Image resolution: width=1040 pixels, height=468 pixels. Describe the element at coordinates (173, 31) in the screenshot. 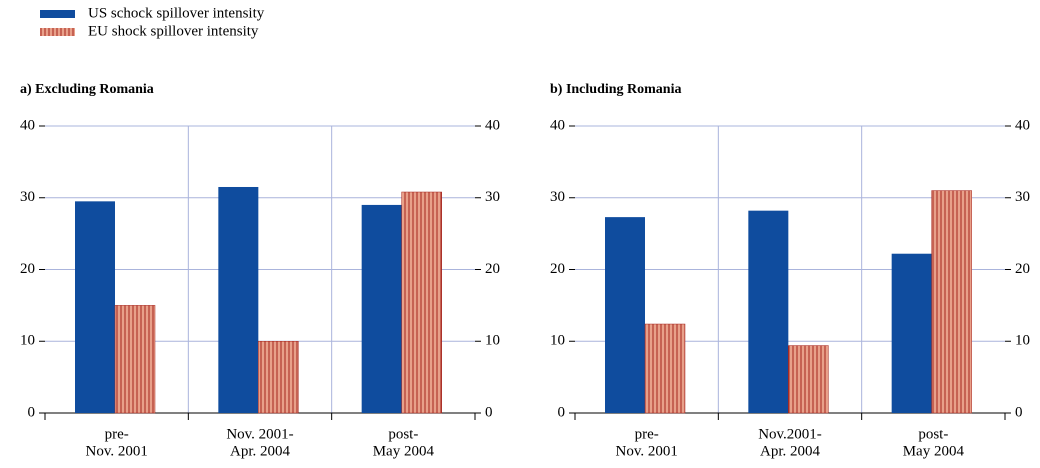

I see `legend-label: EU shock spillover intensity` at that location.